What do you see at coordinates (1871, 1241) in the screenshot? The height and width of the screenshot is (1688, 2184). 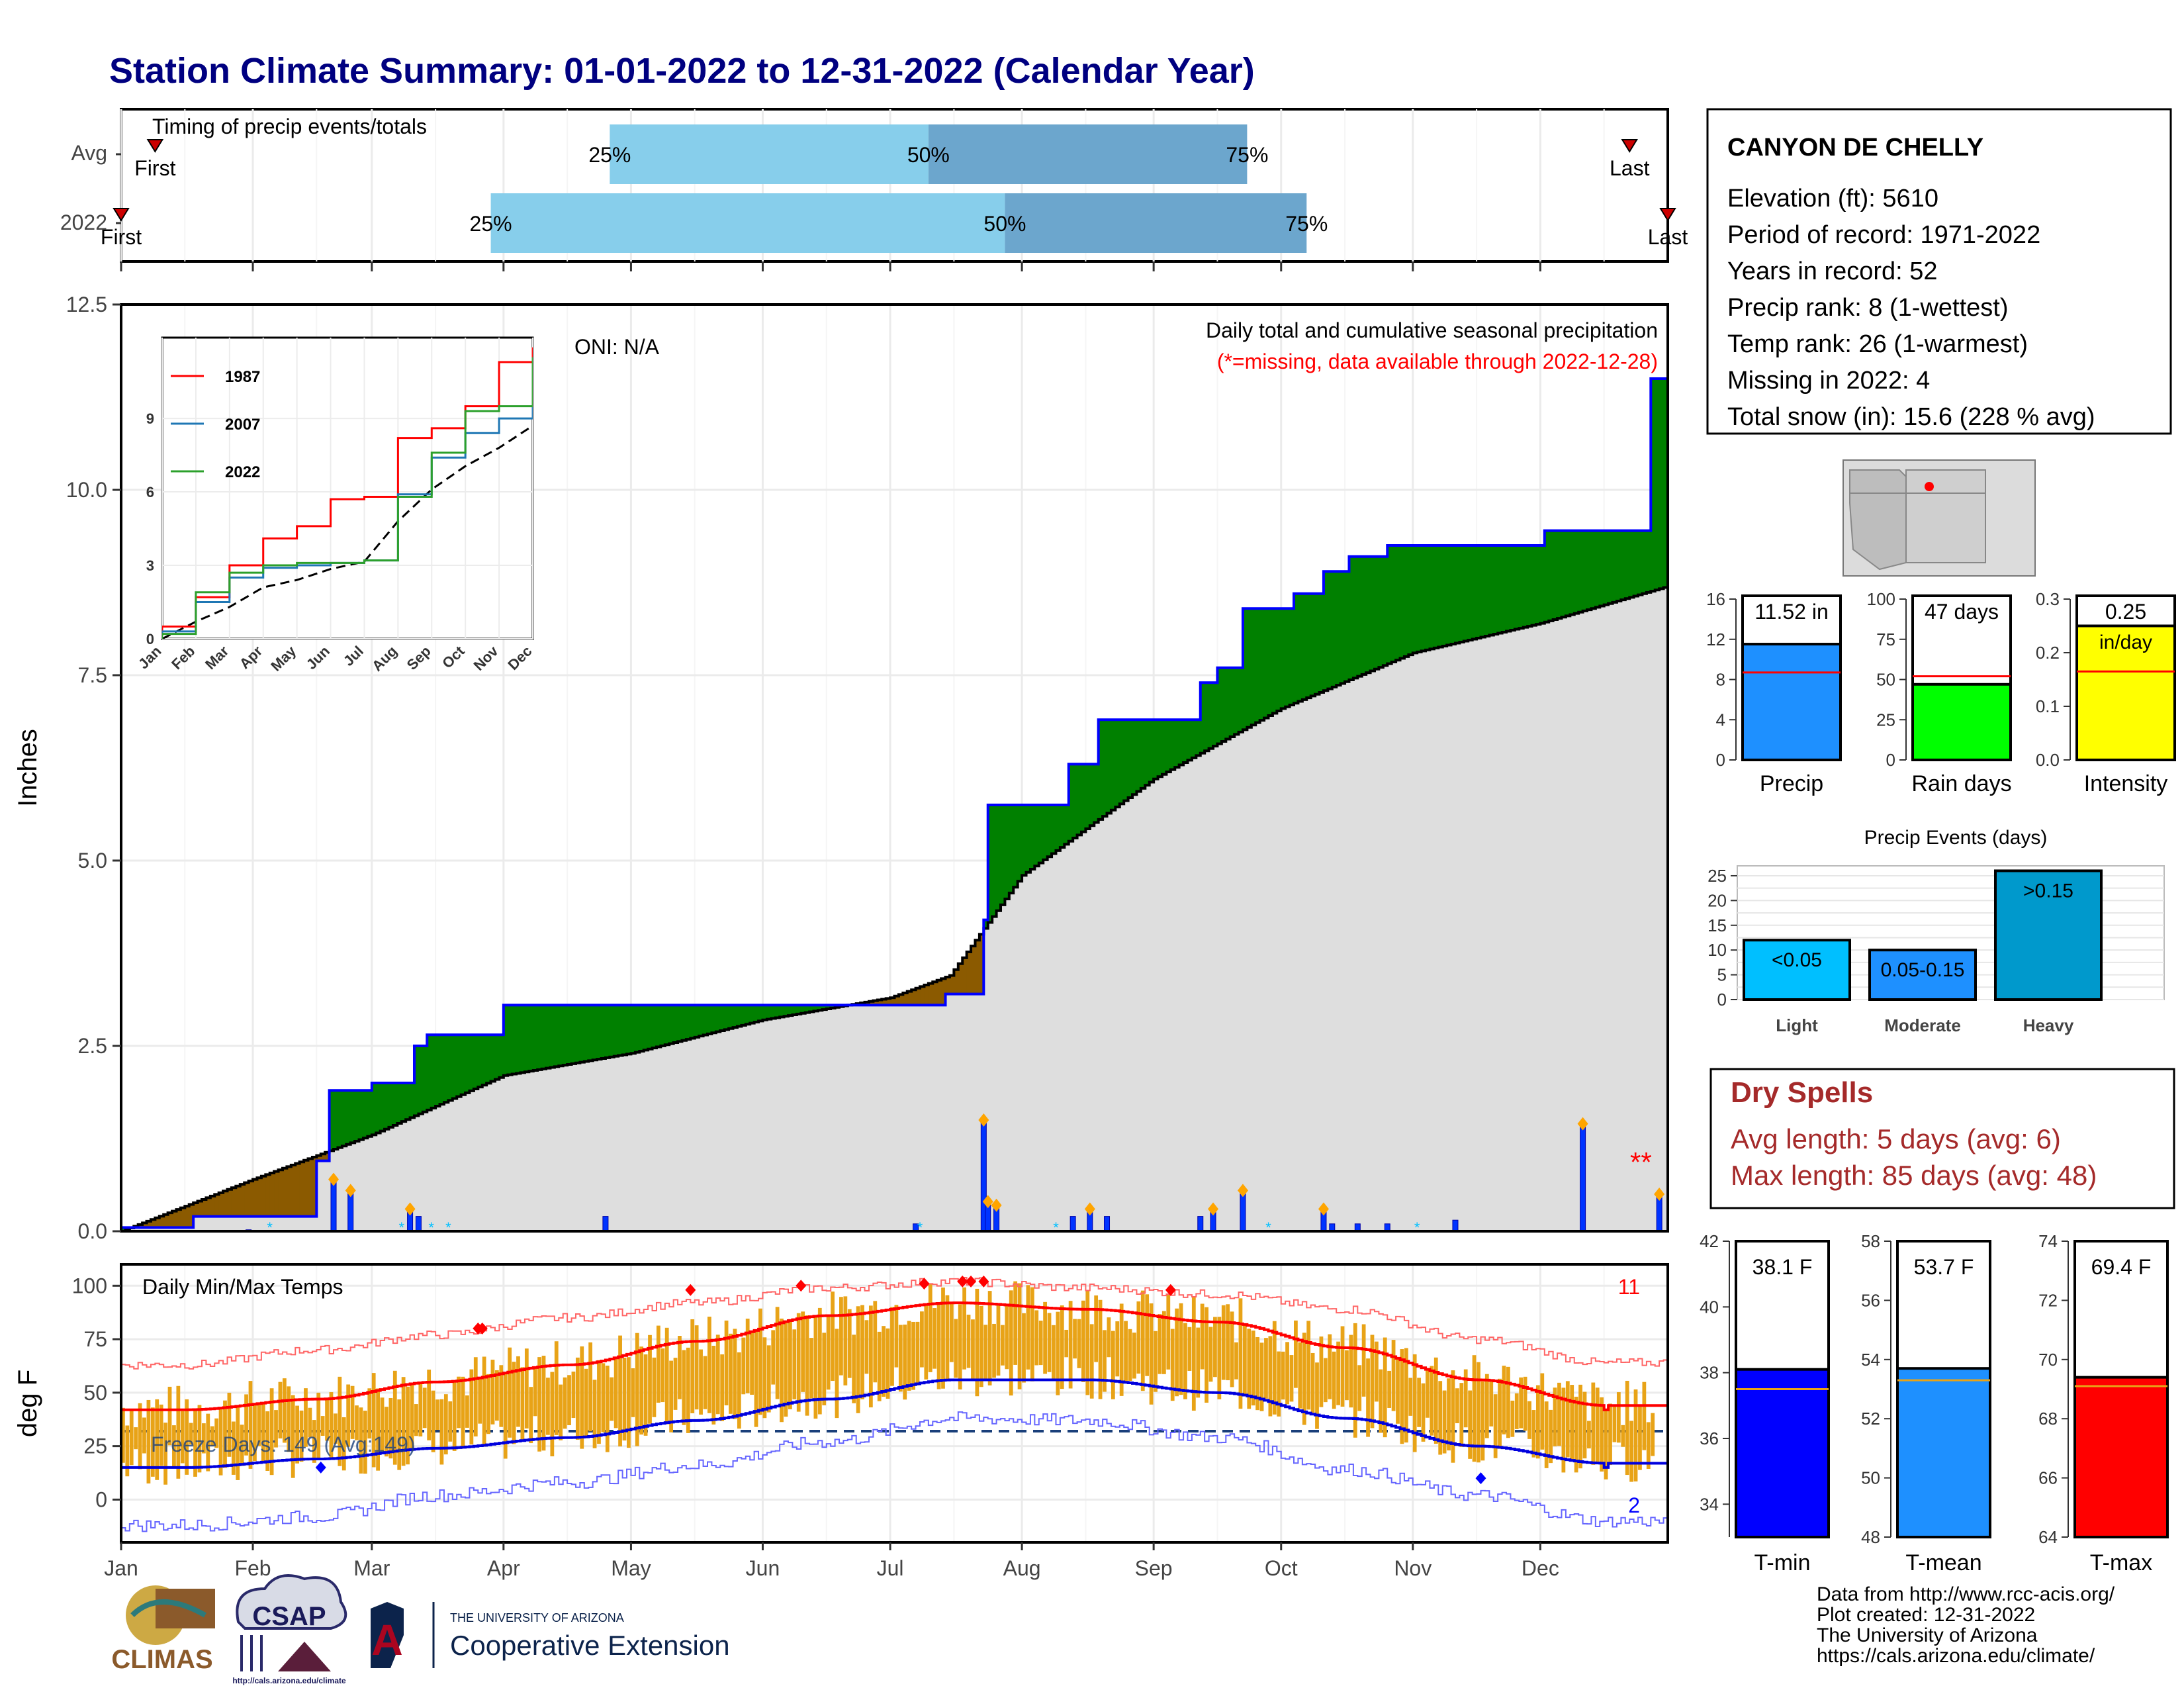 I see `temp-stat-tick-label: 58` at bounding box center [1871, 1241].